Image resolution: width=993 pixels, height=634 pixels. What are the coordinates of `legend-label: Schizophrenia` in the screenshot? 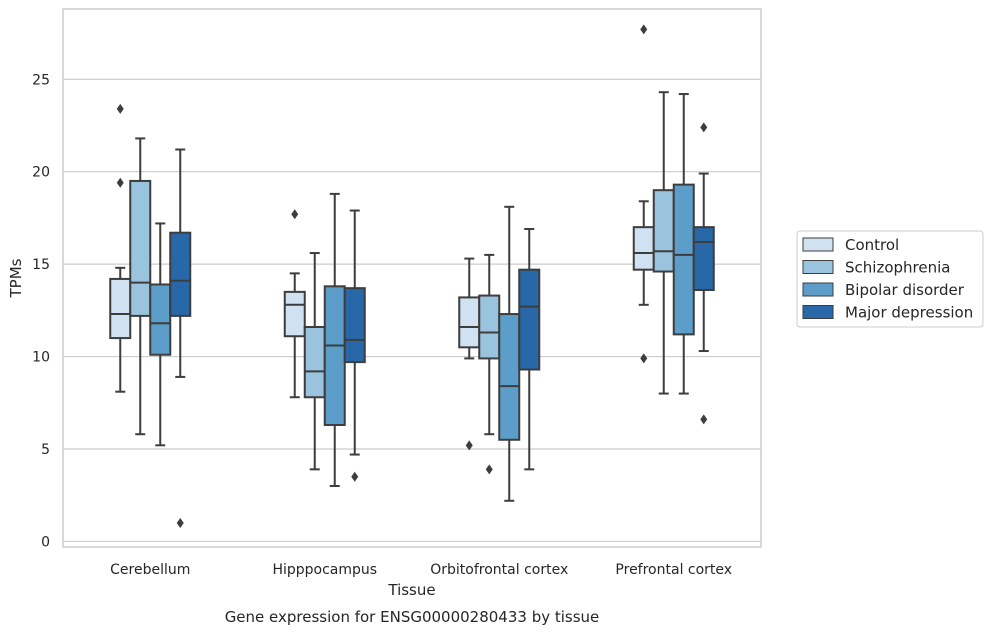 It's located at (897, 268).